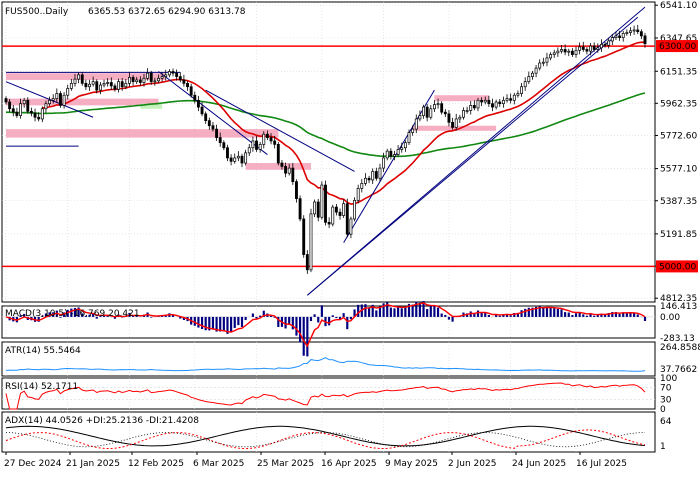 The width and height of the screenshot is (700, 504). What do you see at coordinates (41, 387) in the screenshot?
I see `rsi-label: RSI(14) 52.1711` at bounding box center [41, 387].